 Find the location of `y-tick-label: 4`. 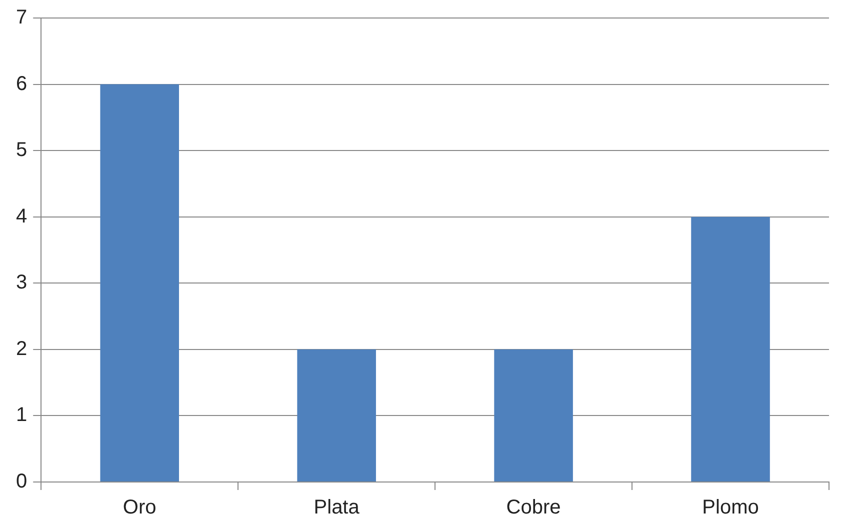

y-tick-label: 4 is located at coordinates (22, 216).